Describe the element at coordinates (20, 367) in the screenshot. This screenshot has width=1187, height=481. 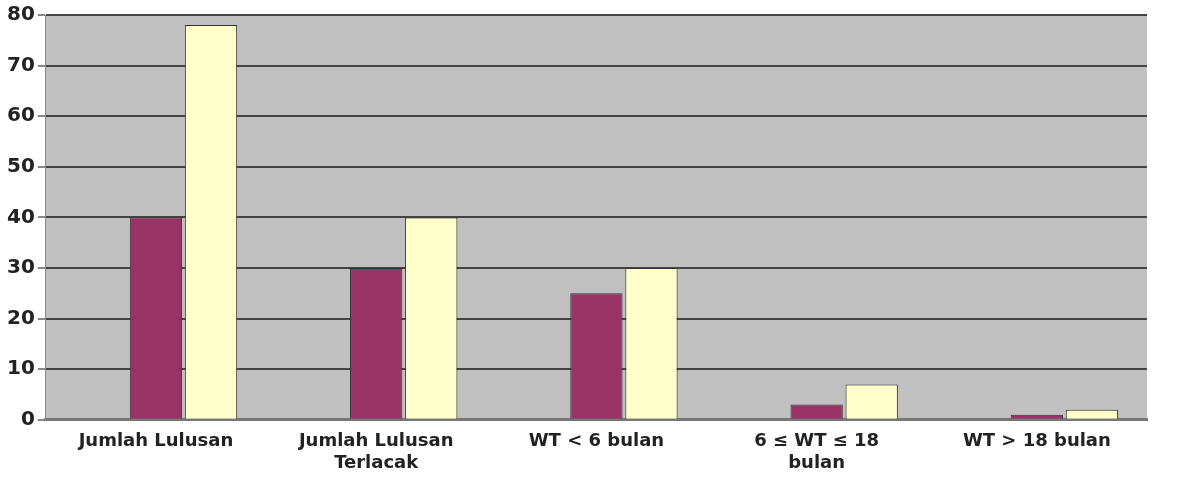
I see `y-tick-label: 10` at that location.